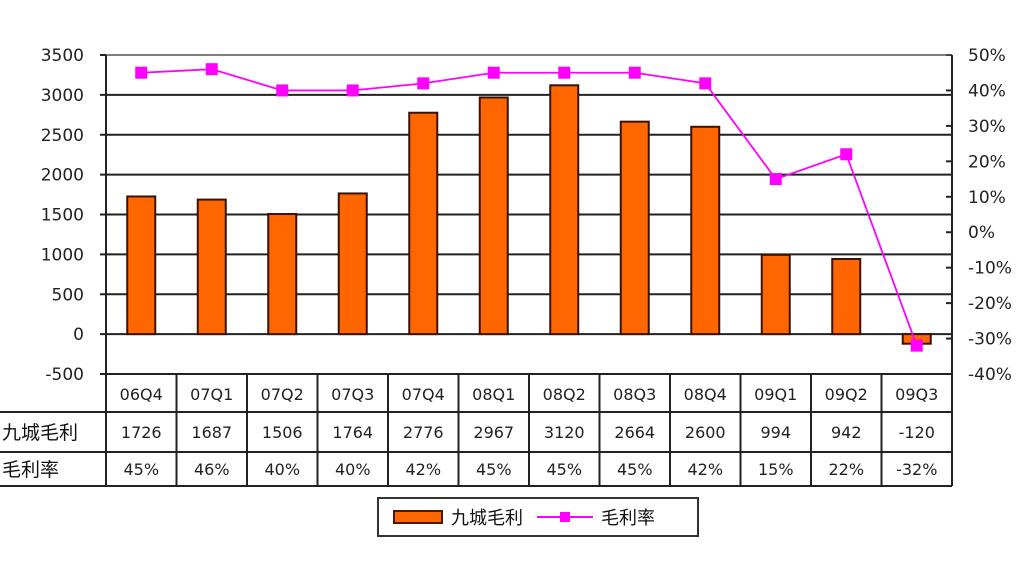 Image resolution: width=1017 pixels, height=573 pixels. What do you see at coordinates (990, 340) in the screenshot?
I see `right-axis-tick-label: -30%` at bounding box center [990, 340].